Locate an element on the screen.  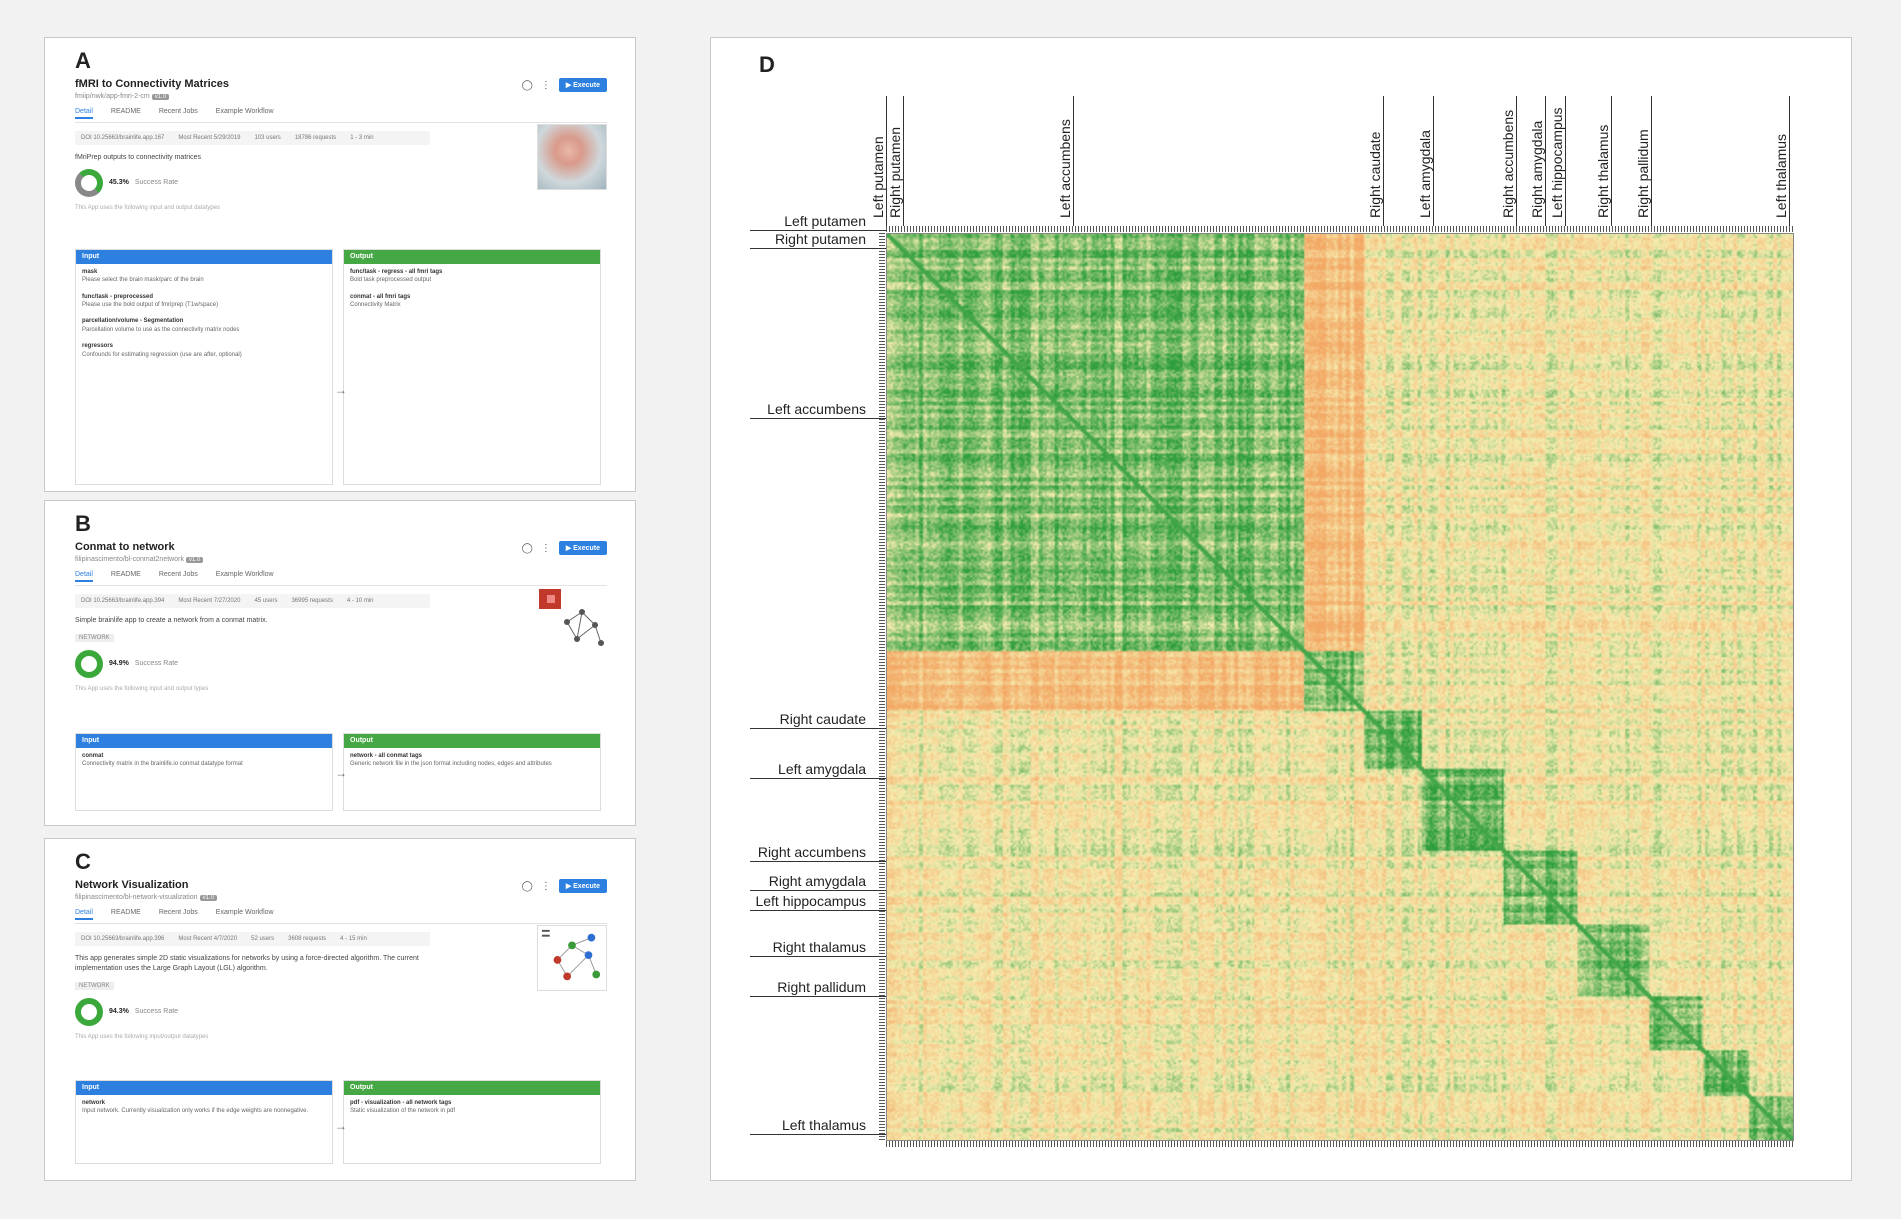
panel-d-label: D is located at coordinates (767, 64).